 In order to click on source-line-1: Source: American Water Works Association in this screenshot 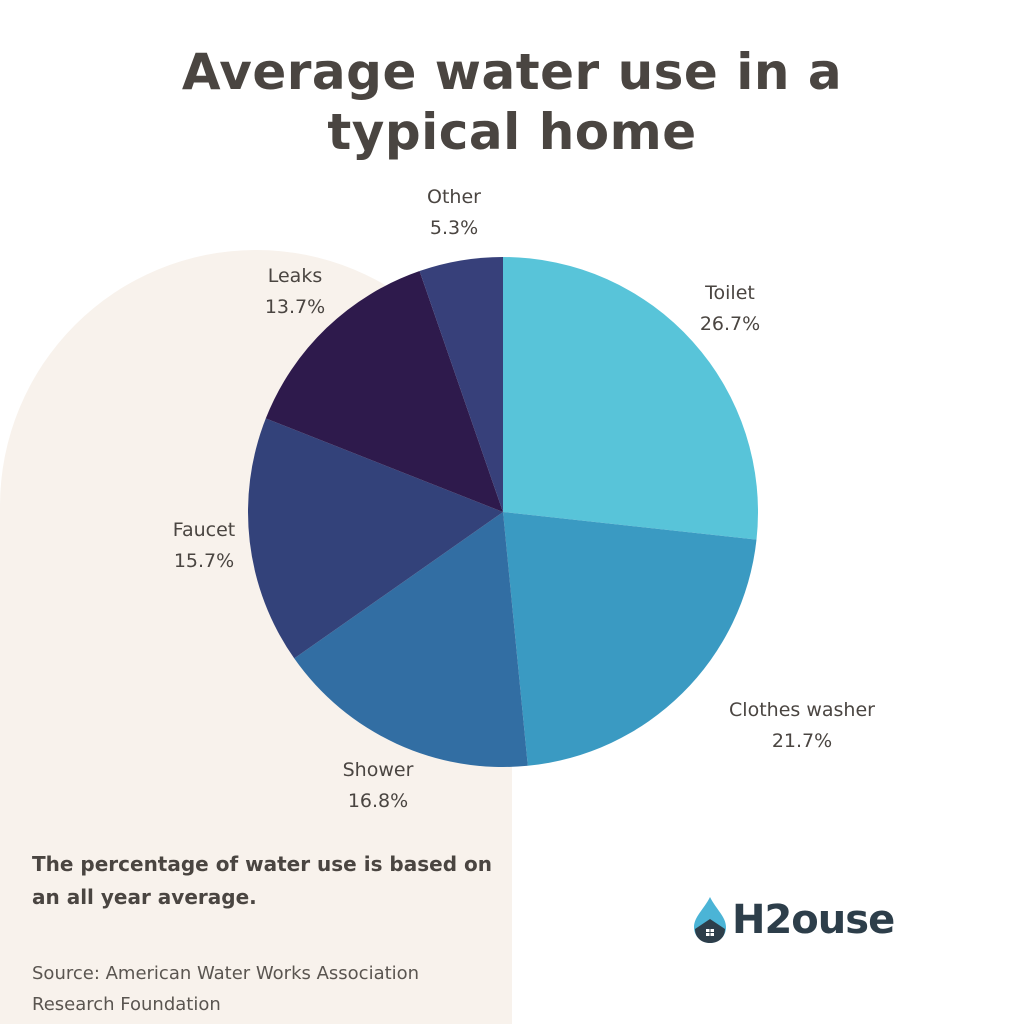, I will do `click(226, 973)`.